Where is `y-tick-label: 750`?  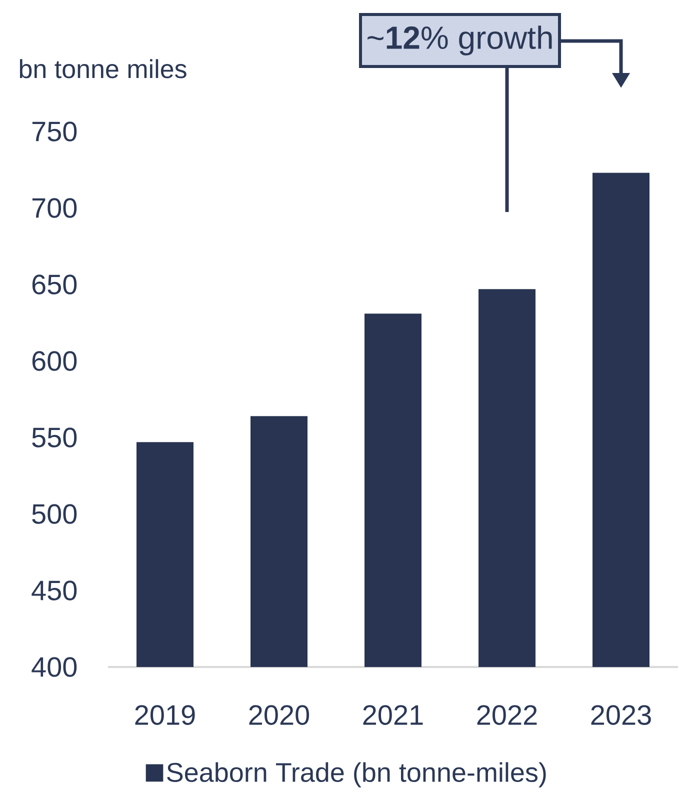 y-tick-label: 750 is located at coordinates (54, 132).